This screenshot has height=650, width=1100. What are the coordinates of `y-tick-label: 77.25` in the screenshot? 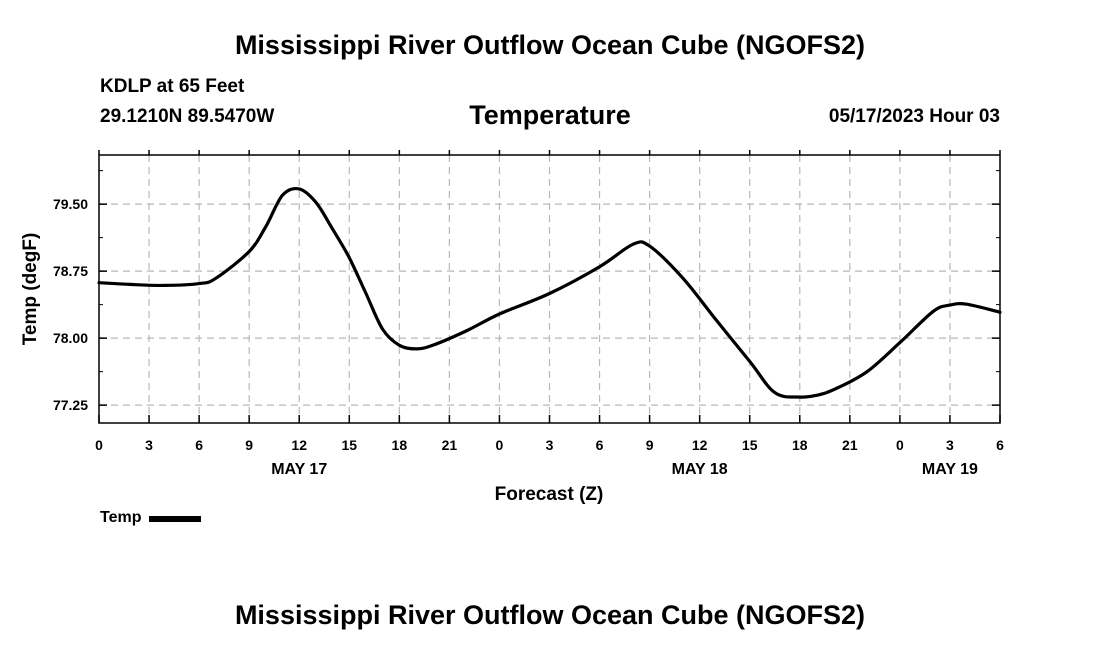 It's located at (70, 405).